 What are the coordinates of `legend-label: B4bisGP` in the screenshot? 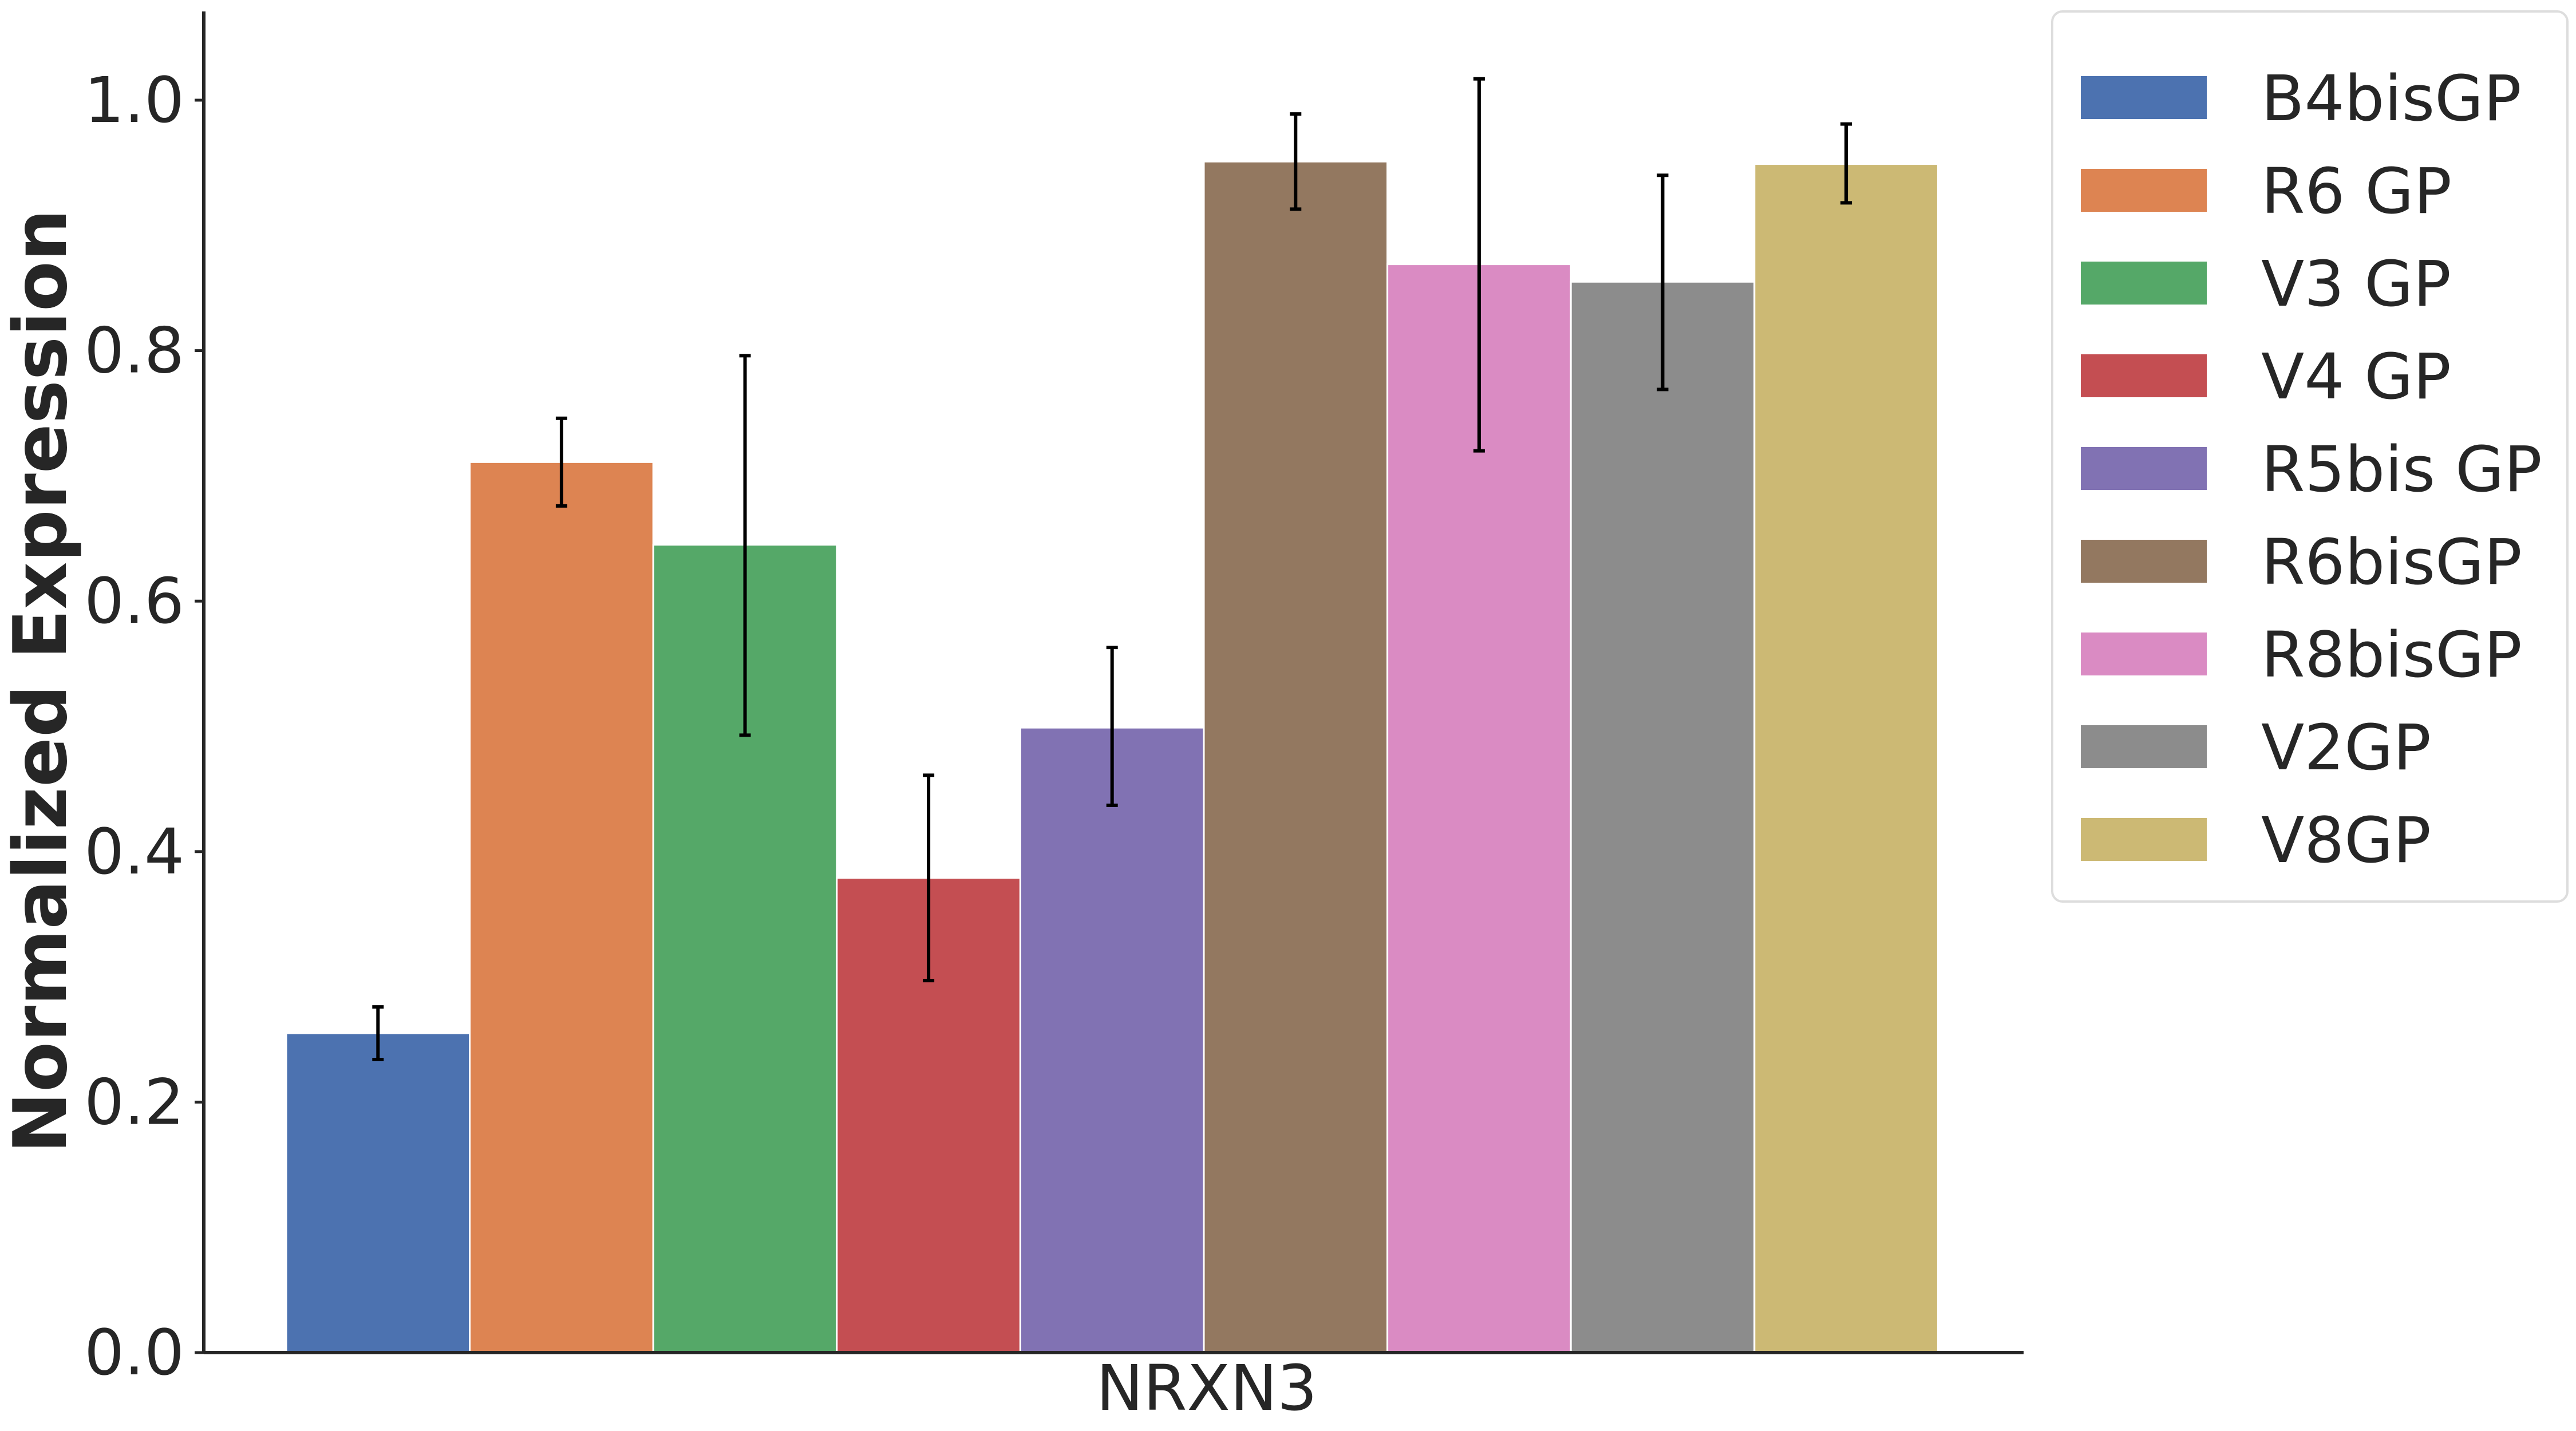 It's located at (2391, 98).